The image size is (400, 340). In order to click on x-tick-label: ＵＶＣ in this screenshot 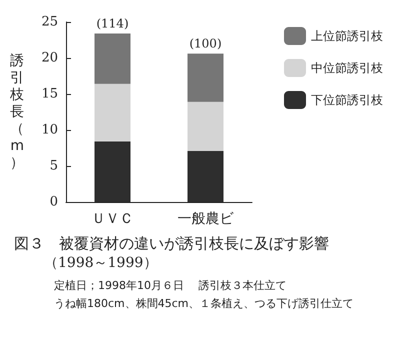, I will do `click(113, 219)`.